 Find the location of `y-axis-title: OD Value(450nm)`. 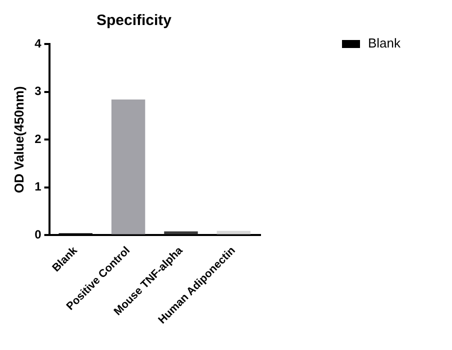

y-axis-title: OD Value(450nm) is located at coordinates (18, 140).